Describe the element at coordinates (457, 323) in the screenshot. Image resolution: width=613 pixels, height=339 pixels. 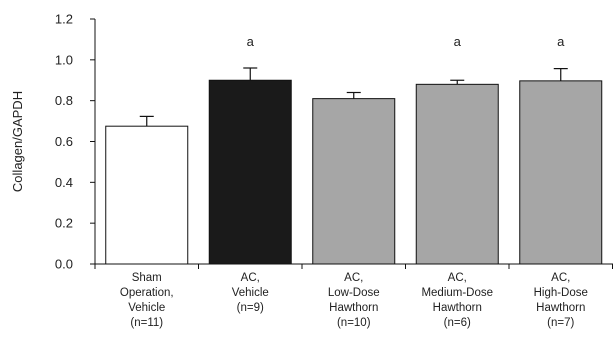
I see `x-category-label: (n=6)` at that location.